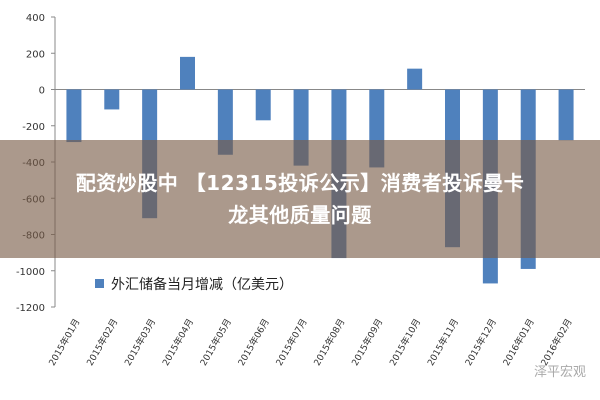  Describe the element at coordinates (35, 18) in the screenshot. I see `y-tick-label: 400` at that location.